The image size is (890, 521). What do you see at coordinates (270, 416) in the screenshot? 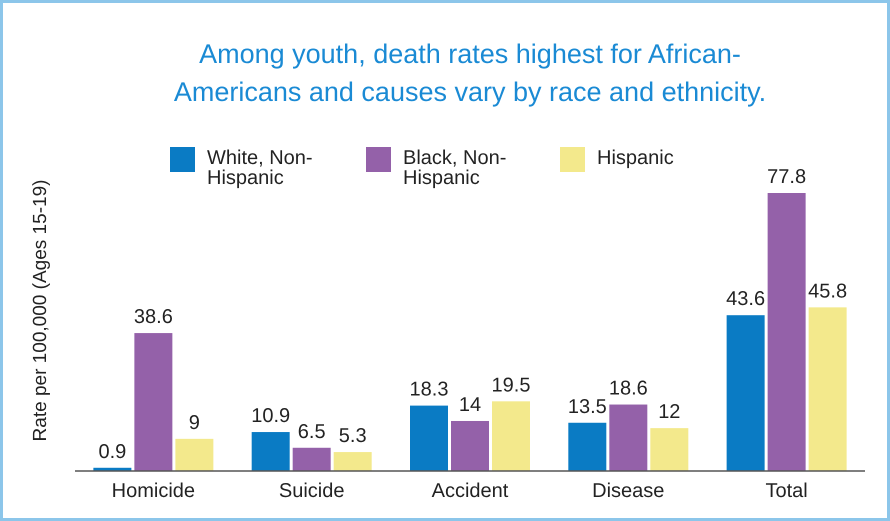
I see `data-label: 10.9` at bounding box center [270, 416].